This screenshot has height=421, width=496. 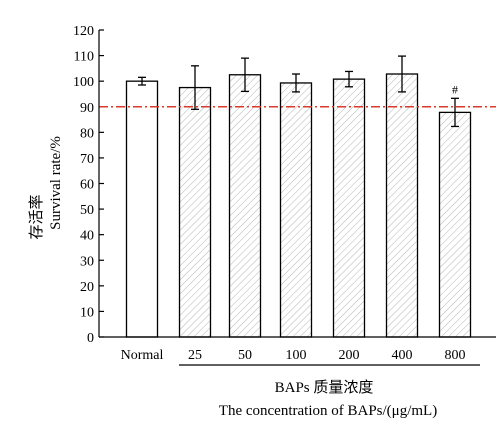 What do you see at coordinates (36, 216) in the screenshot?
I see `y-axis-label-cn: 存活率` at bounding box center [36, 216].